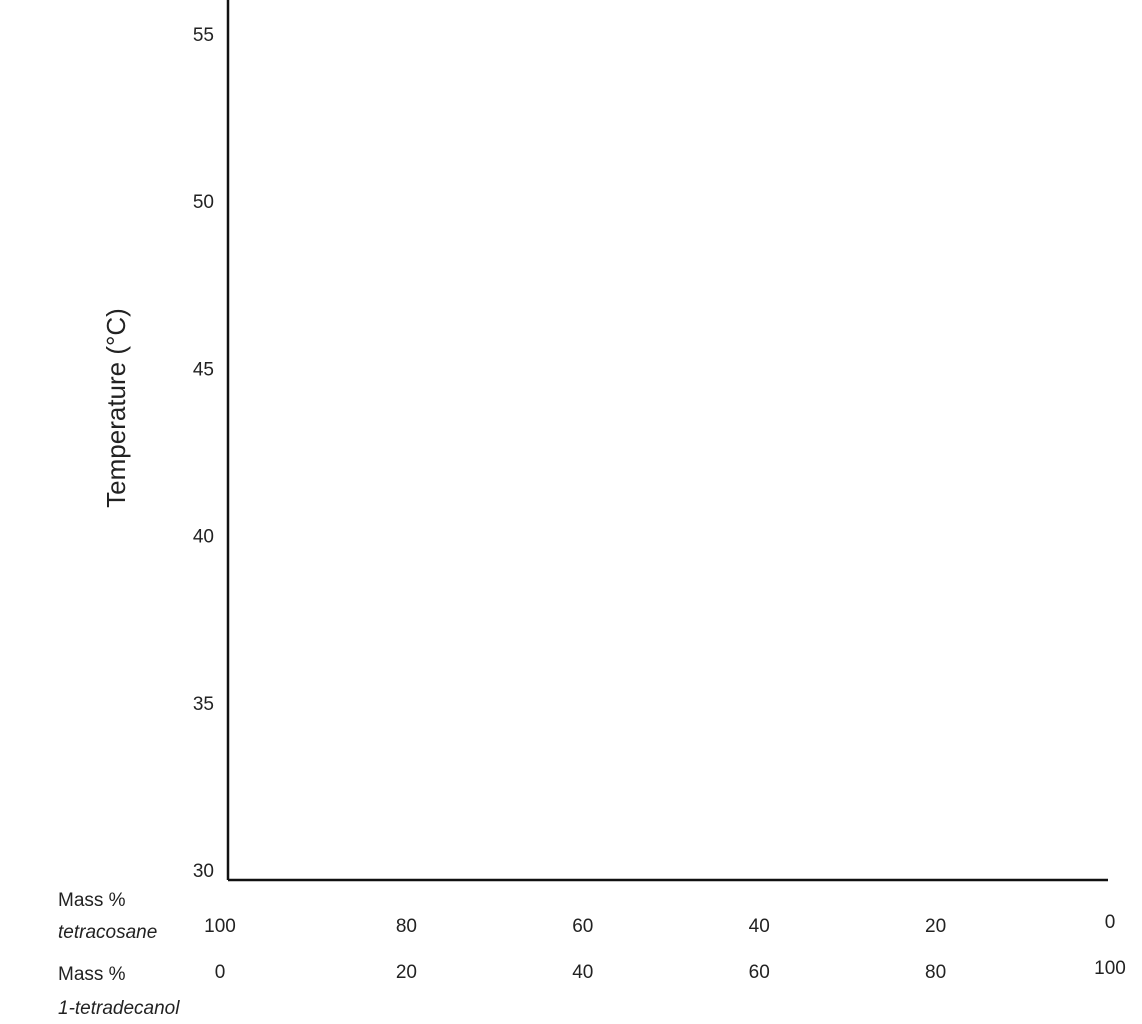 This screenshot has width=1142, height=1024. What do you see at coordinates (935, 926) in the screenshot?
I see `x-axis-1-tick-label: 20` at bounding box center [935, 926].